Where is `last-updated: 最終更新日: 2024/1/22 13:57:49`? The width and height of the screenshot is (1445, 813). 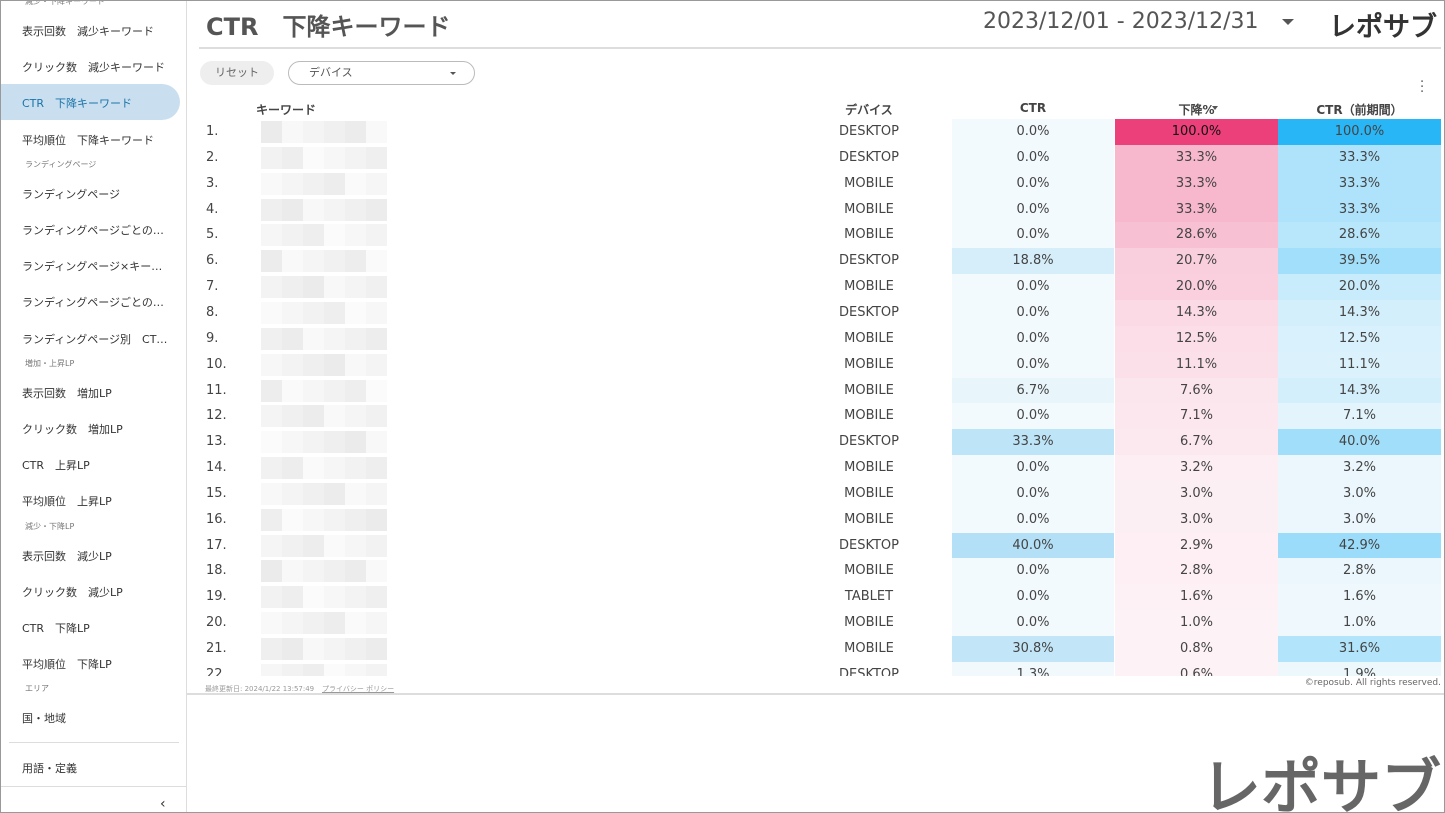 last-updated: 最終更新日: 2024/1/22 13:57:49 is located at coordinates (260, 689).